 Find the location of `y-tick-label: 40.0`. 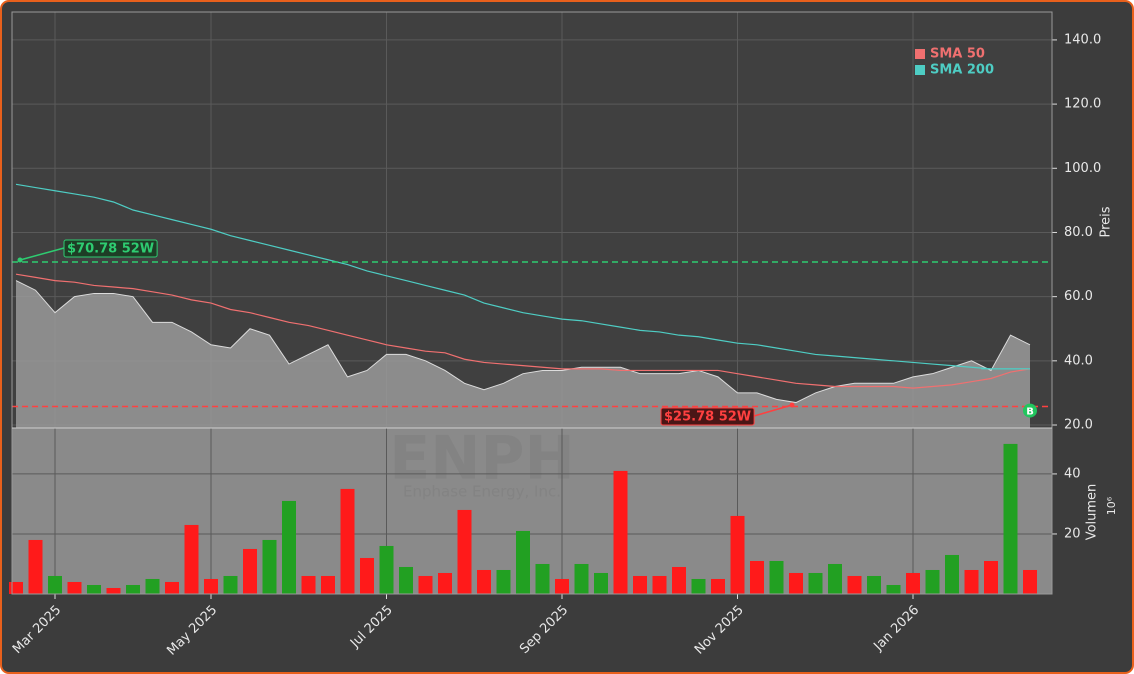

y-tick-label: 40.0 is located at coordinates (1078, 360).